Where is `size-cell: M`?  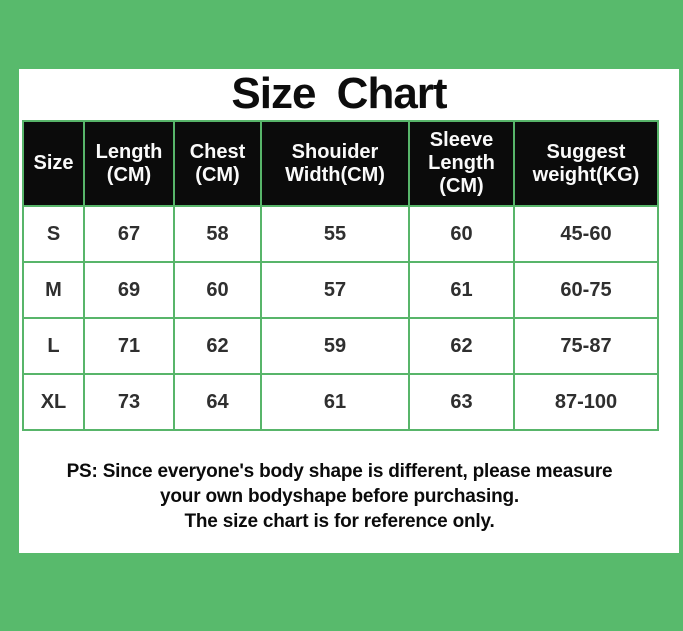
size-cell: M is located at coordinates (53, 290).